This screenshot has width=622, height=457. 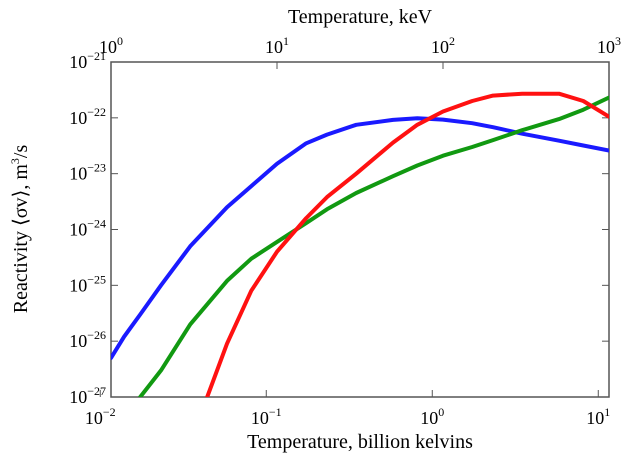 I want to click on y-axis-label: Reactivity ⟨σv⟩, m3/s, so click(x=20, y=229).